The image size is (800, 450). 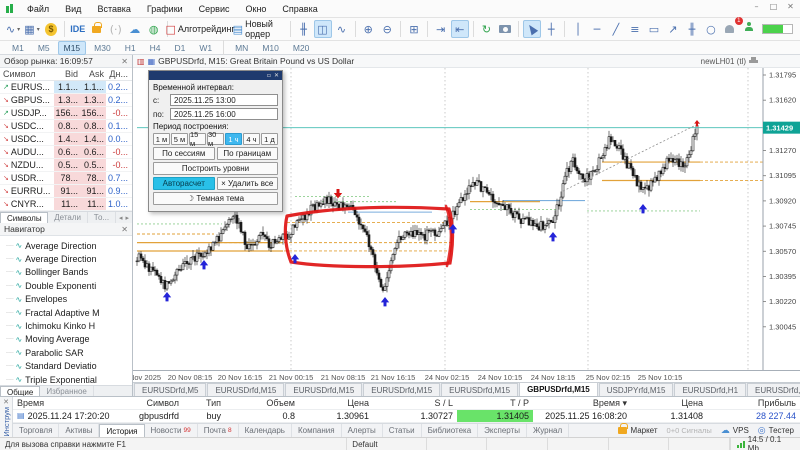 I want to click on timeframe-M20: M20, so click(x=301, y=47).